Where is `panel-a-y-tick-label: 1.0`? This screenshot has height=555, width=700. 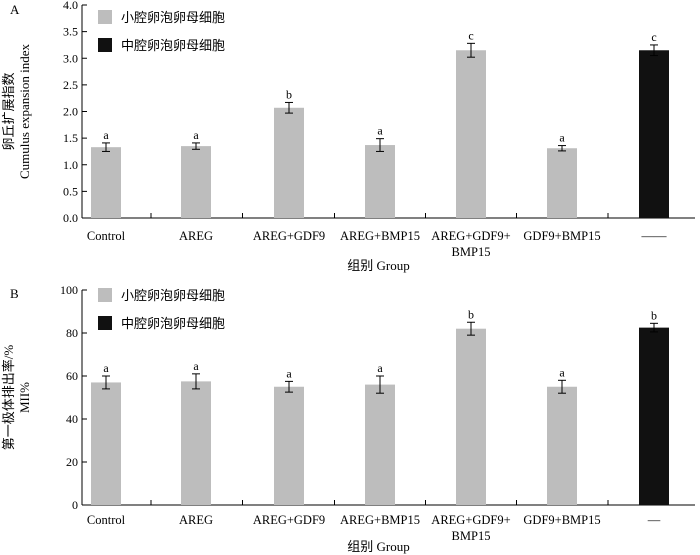 panel-a-y-tick-label: 1.0 is located at coordinates (70, 165).